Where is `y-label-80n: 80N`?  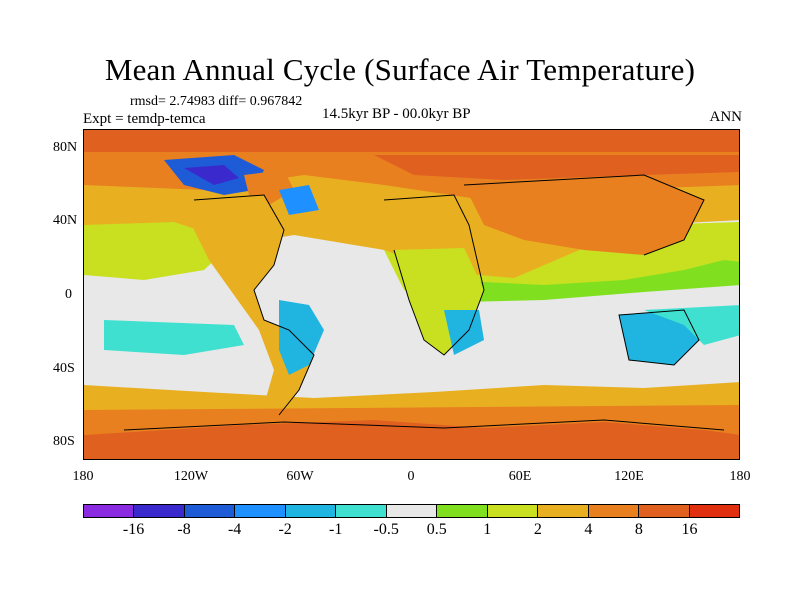
y-label-80n: 80N is located at coordinates (65, 147).